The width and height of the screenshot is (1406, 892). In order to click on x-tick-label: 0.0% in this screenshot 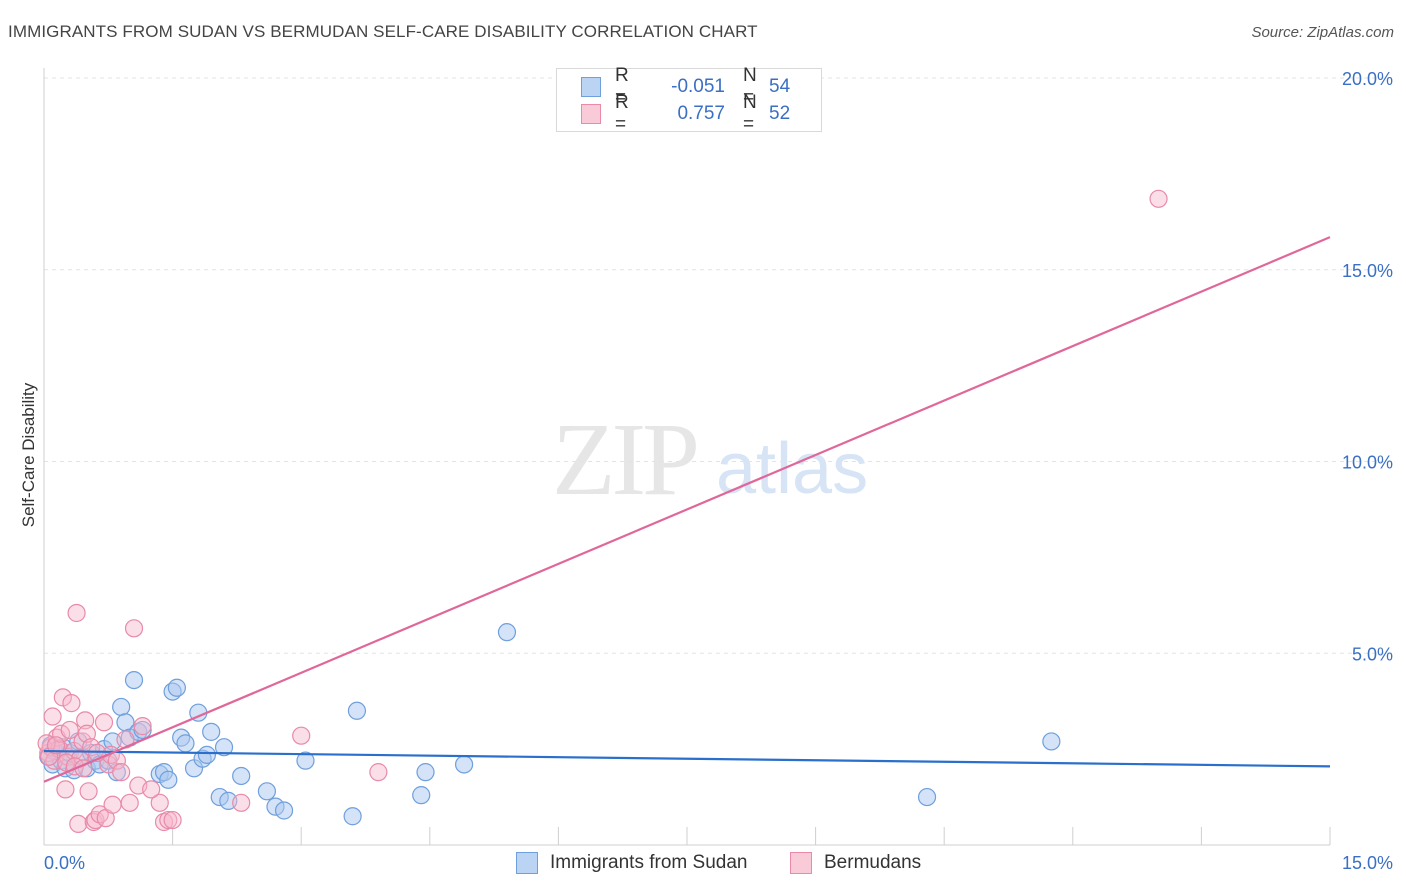, I will do `click(64, 863)`.